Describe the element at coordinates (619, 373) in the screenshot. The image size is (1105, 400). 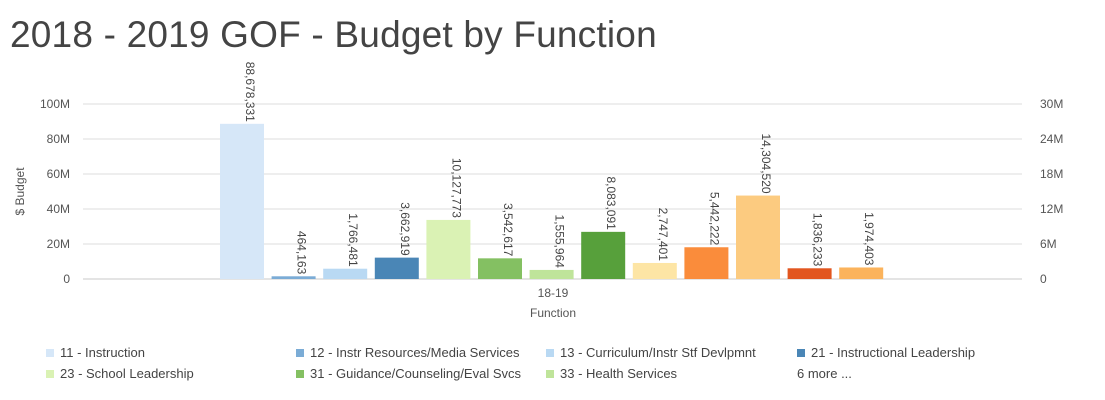
I see `legend-label: 33 - Health Services` at that location.